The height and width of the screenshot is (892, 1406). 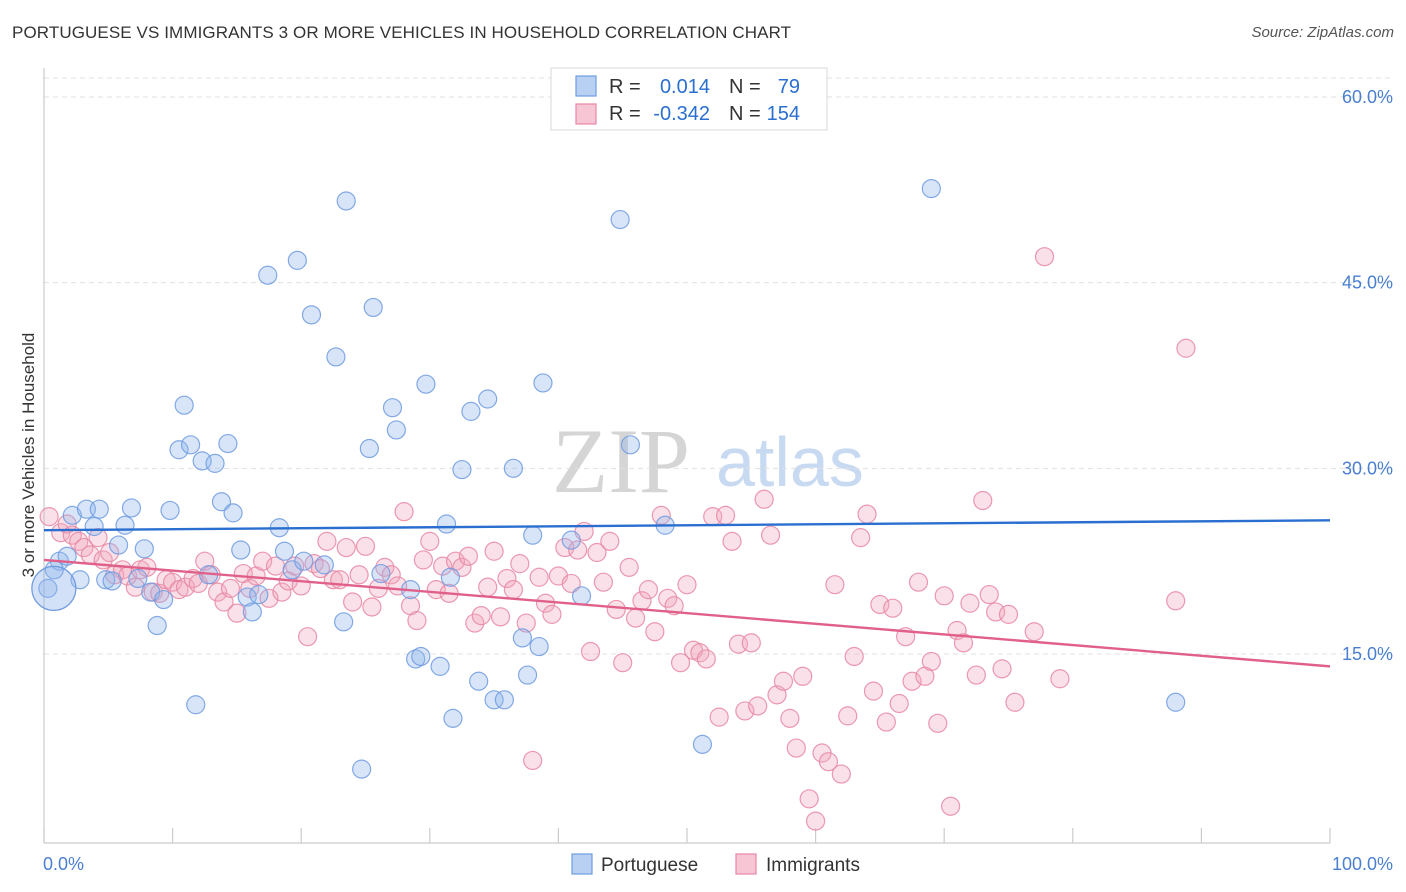 What do you see at coordinates (63, 864) in the screenshot?
I see `x-tick-label: 0.0%` at bounding box center [63, 864].